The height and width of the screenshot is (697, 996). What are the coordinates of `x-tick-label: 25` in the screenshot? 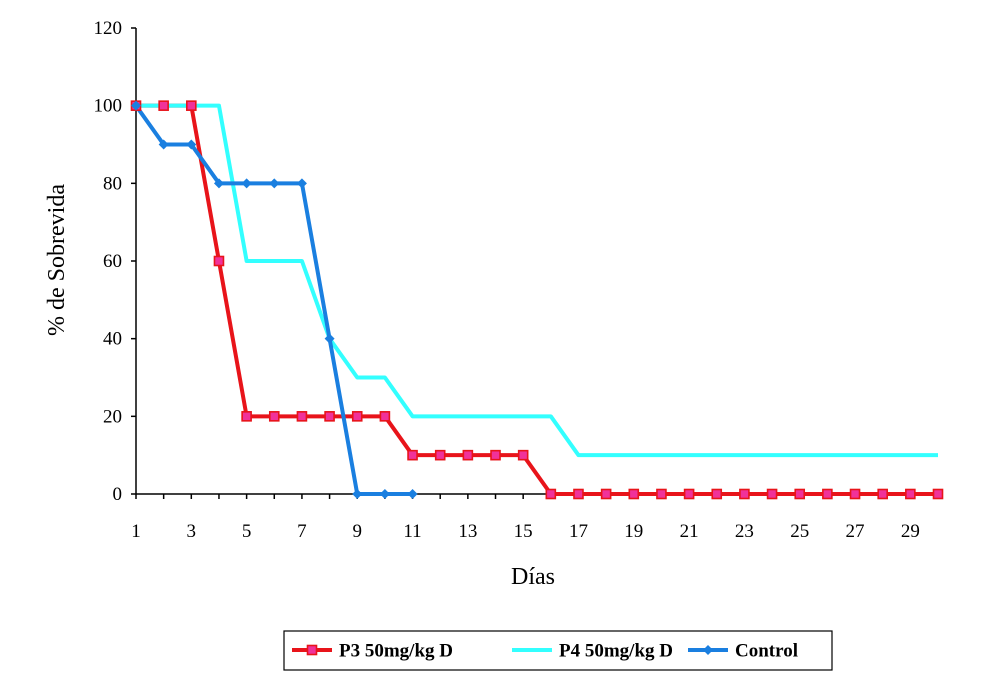 It's located at (799, 531).